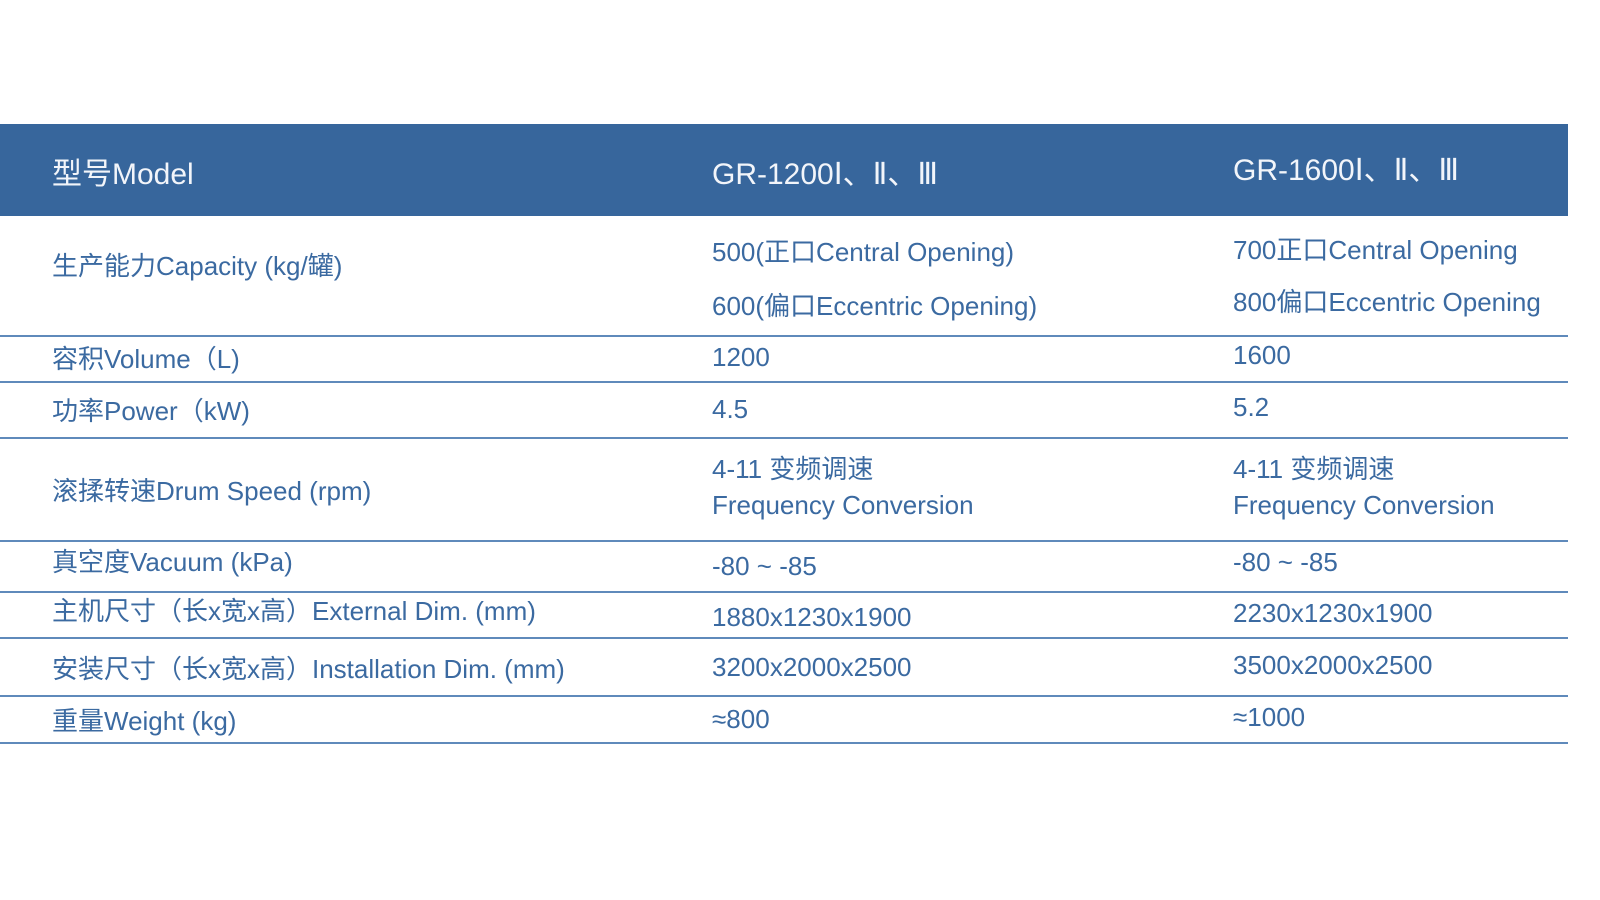 Image resolution: width=1600 pixels, height=900 pixels. I want to click on cell-model-1: 500(正口Central Opening), so click(863, 252).